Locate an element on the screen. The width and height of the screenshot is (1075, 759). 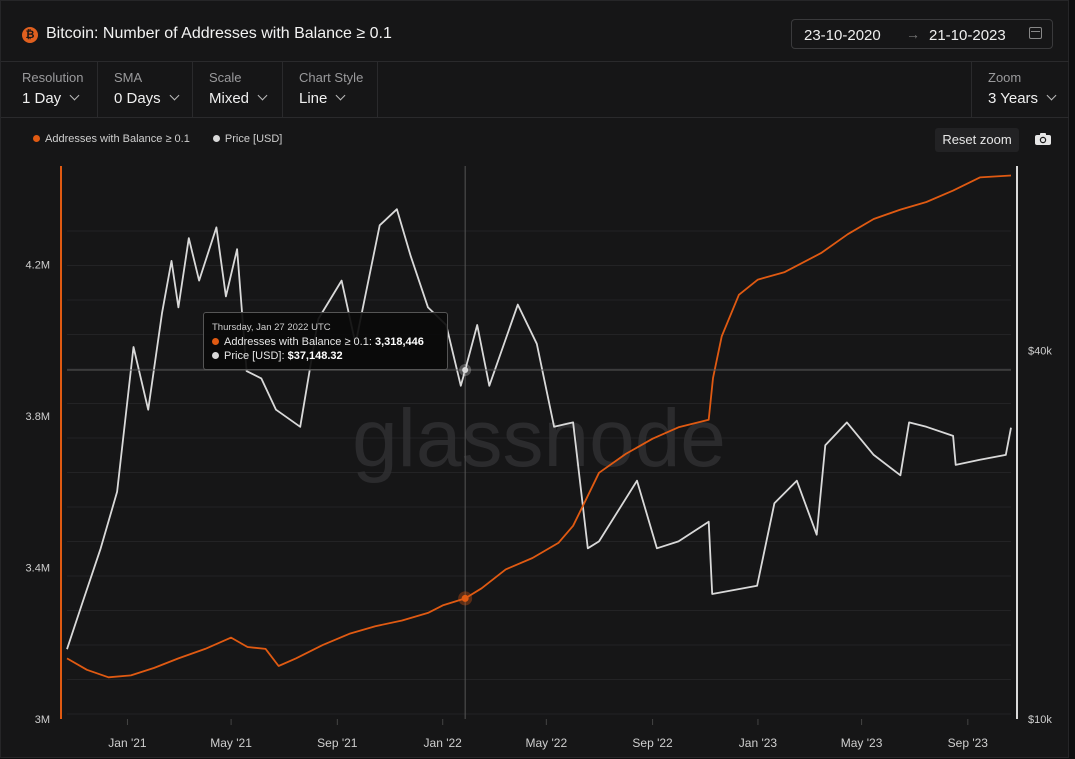
camera-icon is located at coordinates (1043, 139).